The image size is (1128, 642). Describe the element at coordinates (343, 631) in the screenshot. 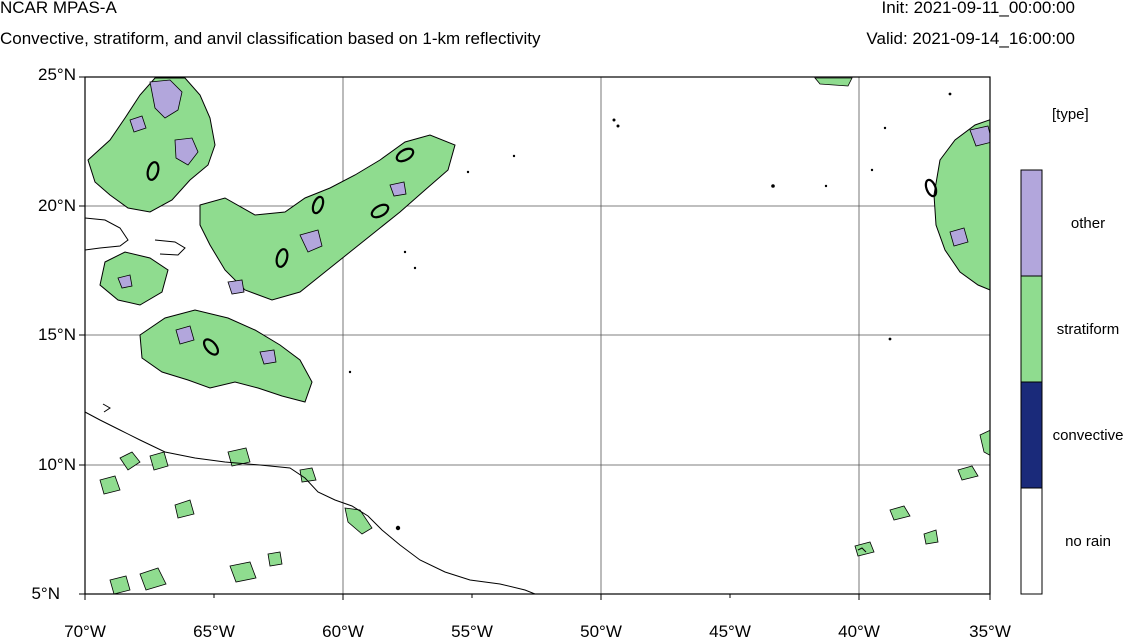

I see `lon-label-60w: 60°W` at that location.